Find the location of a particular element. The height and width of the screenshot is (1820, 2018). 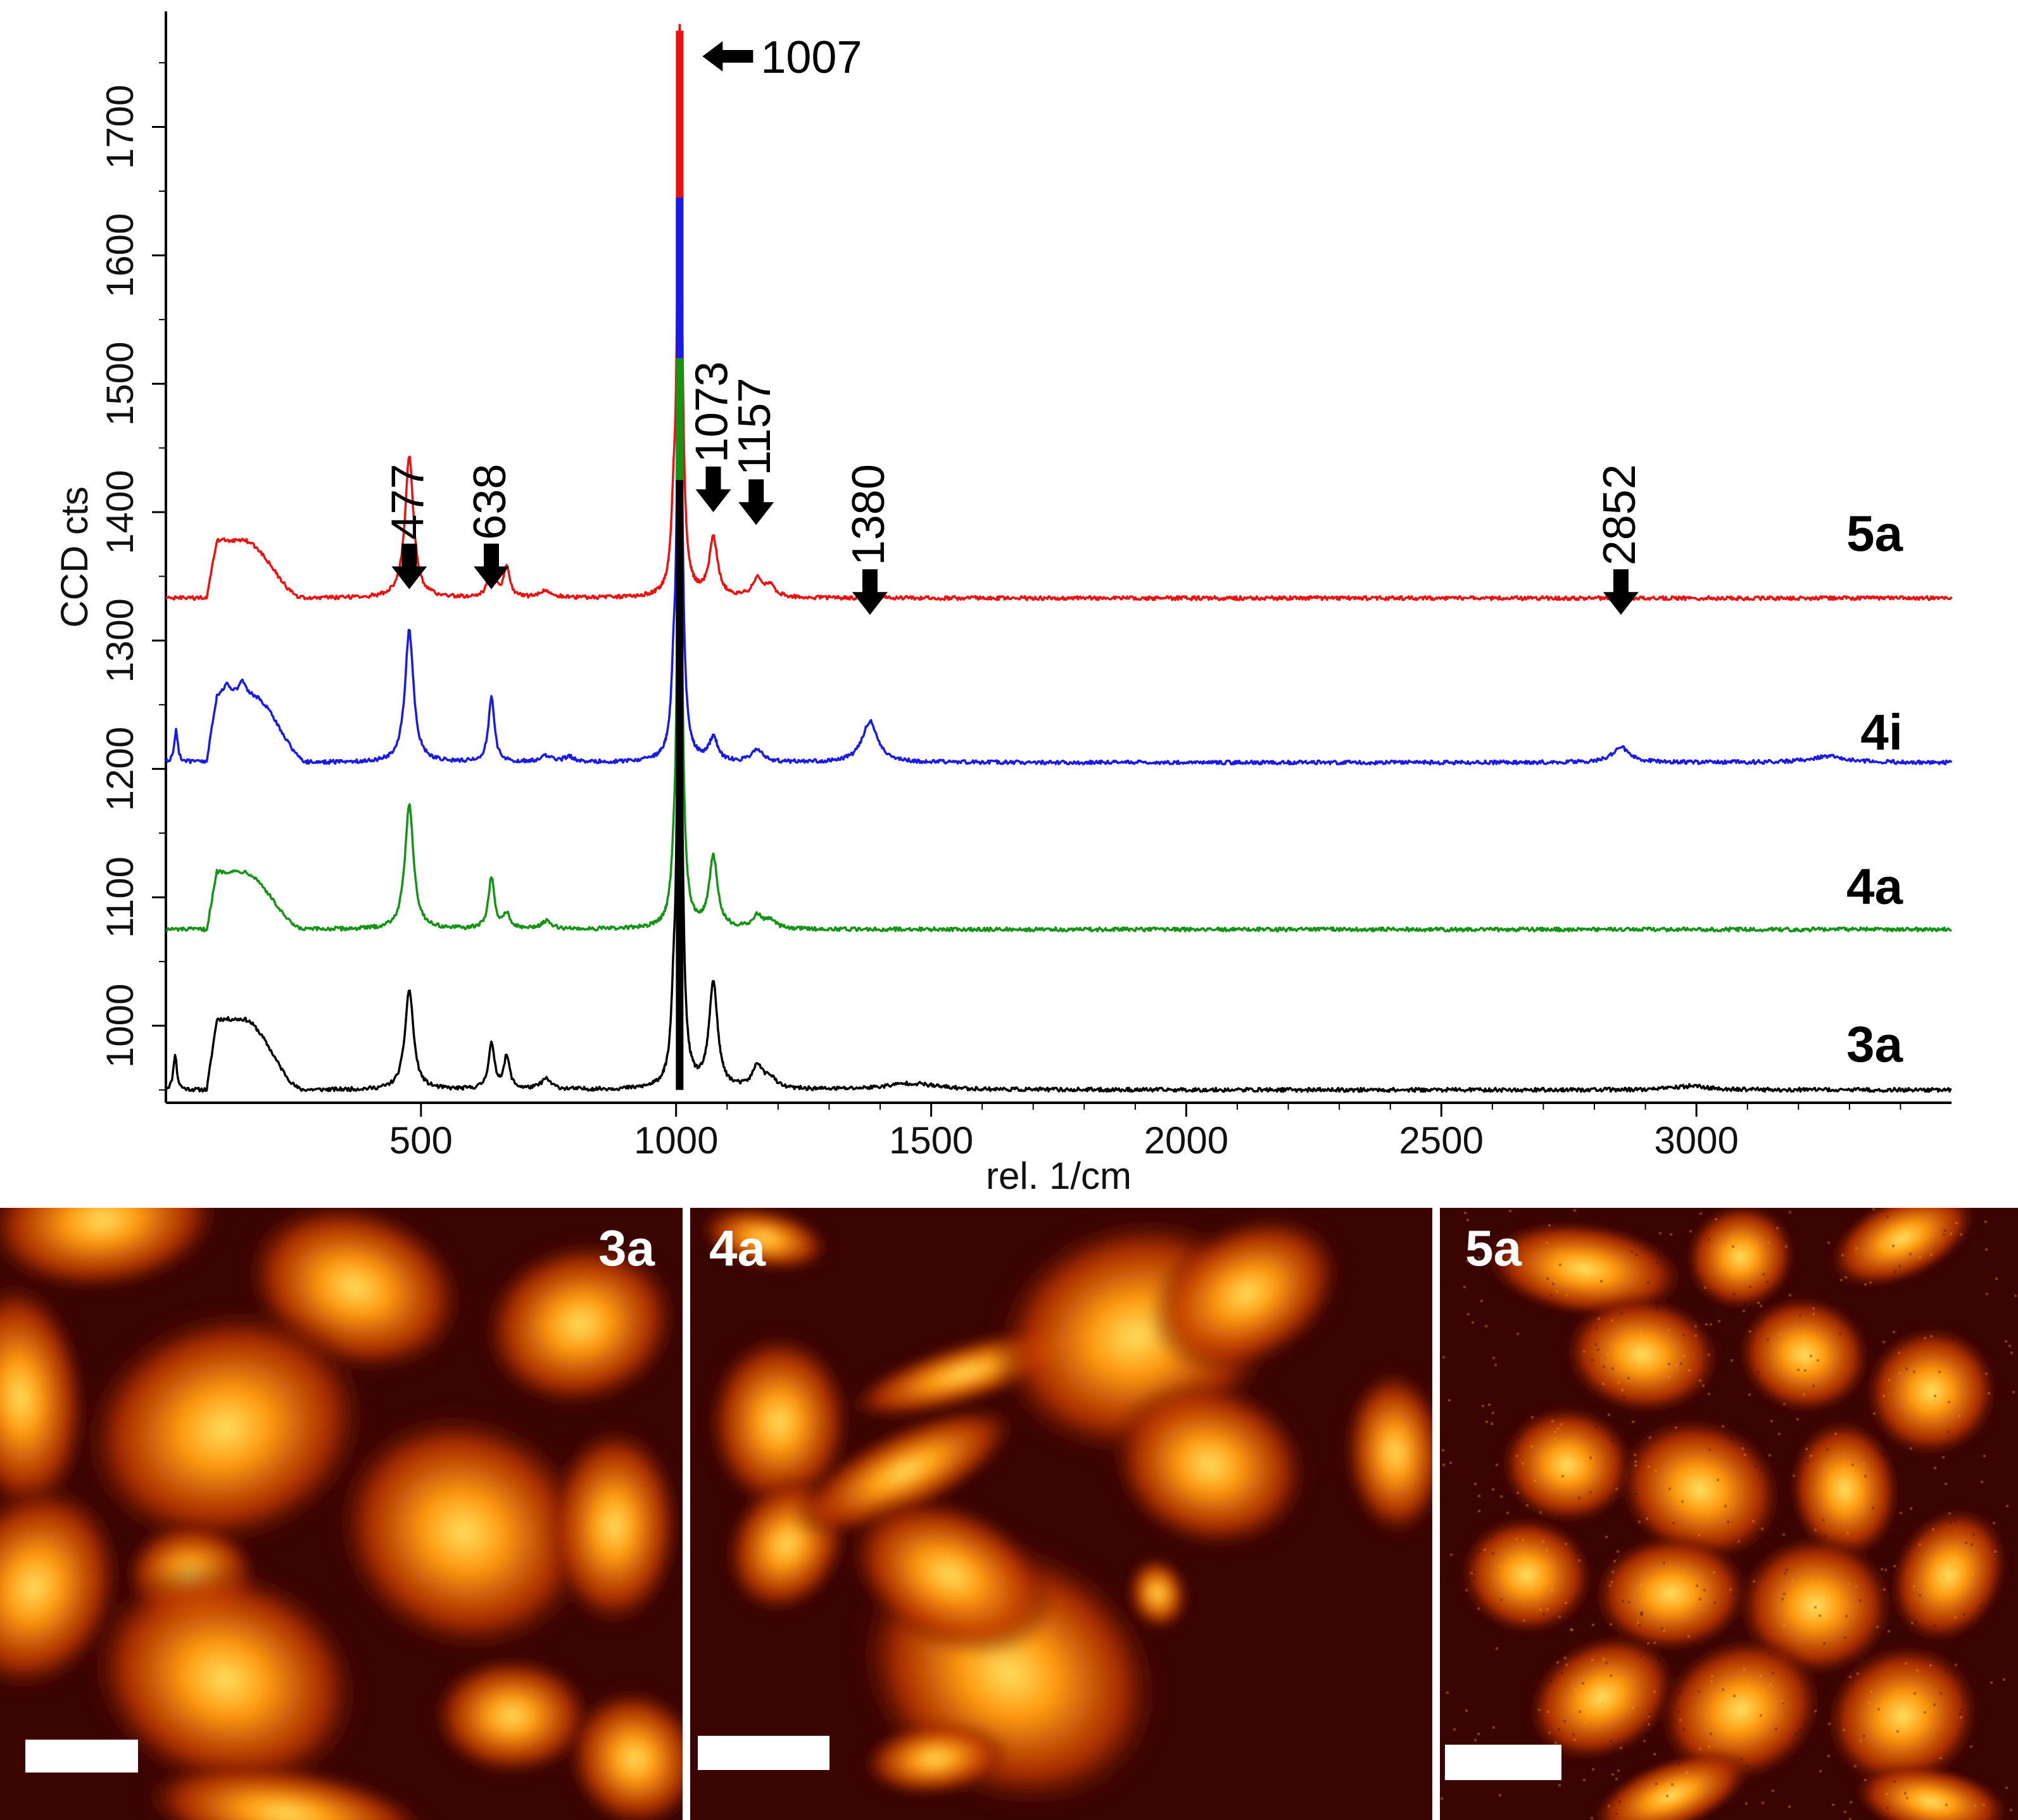

peak-1007-3a is located at coordinates (680, 785).